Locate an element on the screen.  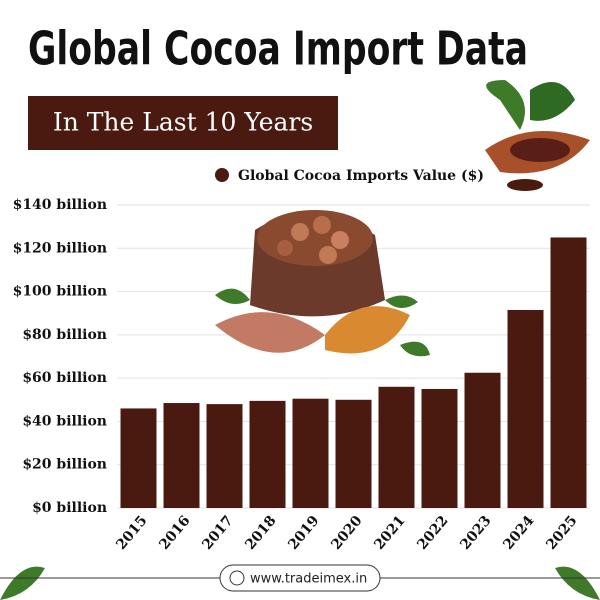
y-tick-label: $140 billion is located at coordinates (60, 205).